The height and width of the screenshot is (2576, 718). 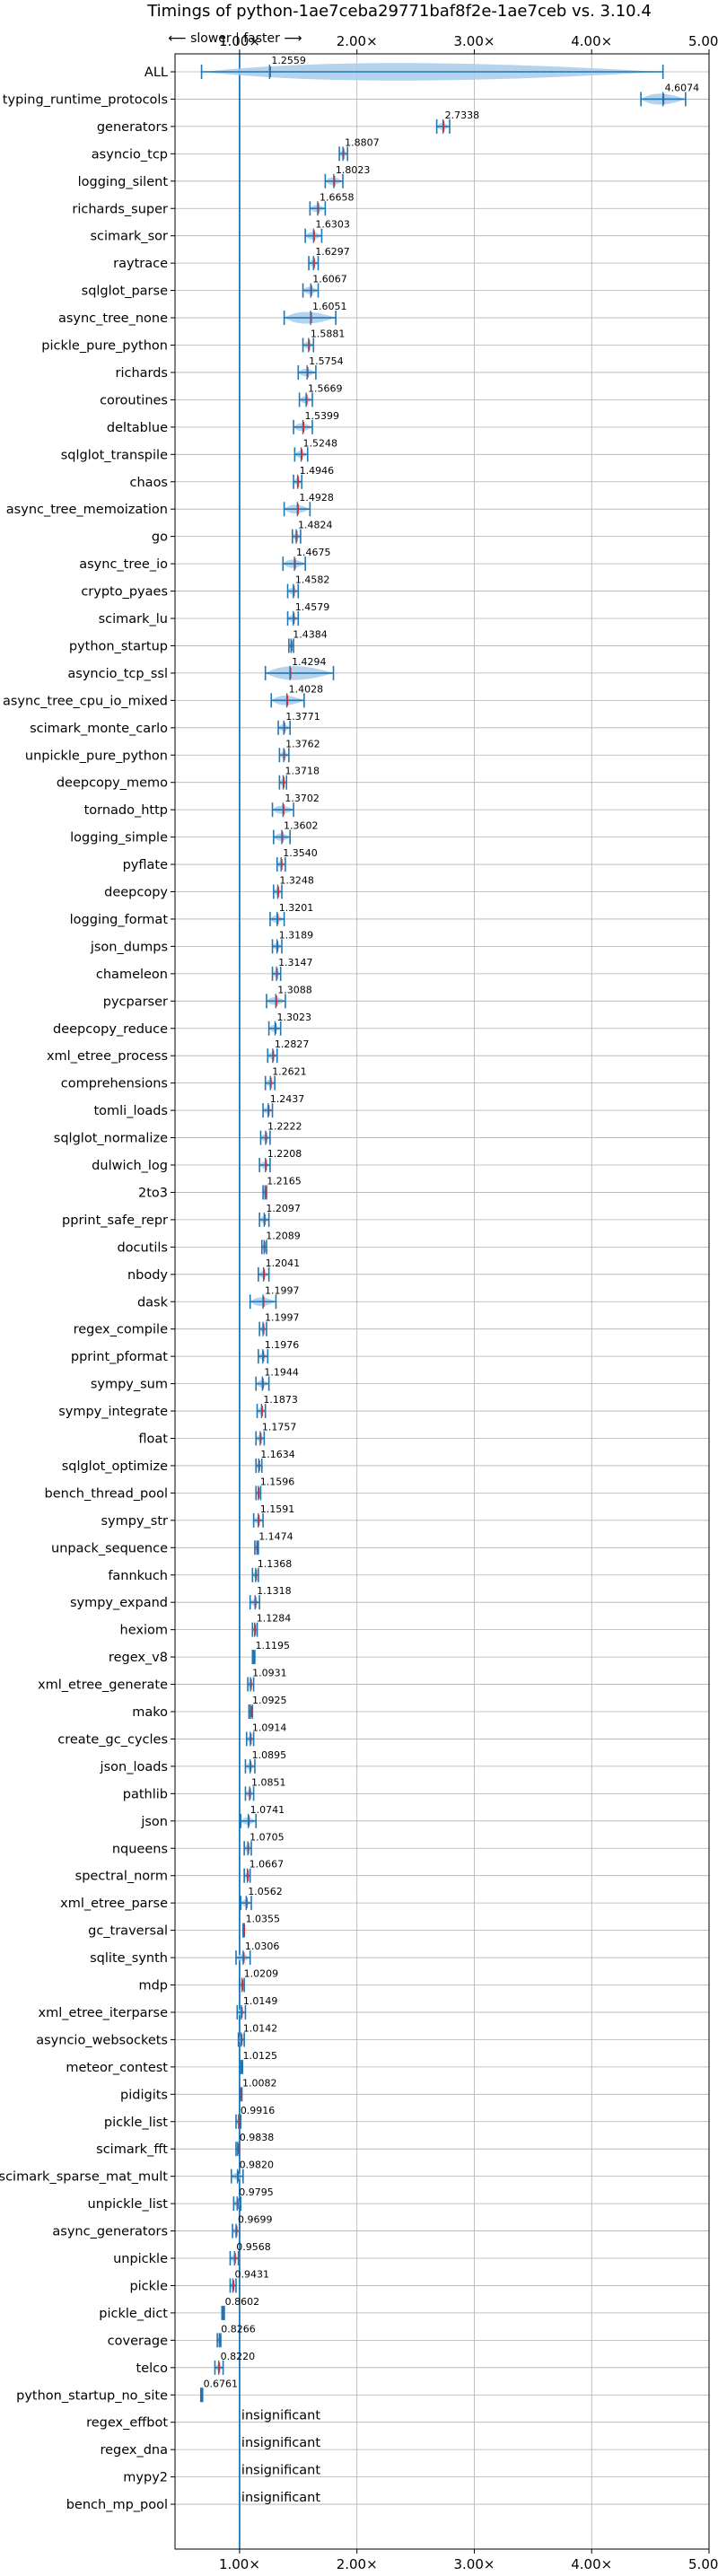 I want to click on value-label: 1.3023, so click(x=293, y=1017).